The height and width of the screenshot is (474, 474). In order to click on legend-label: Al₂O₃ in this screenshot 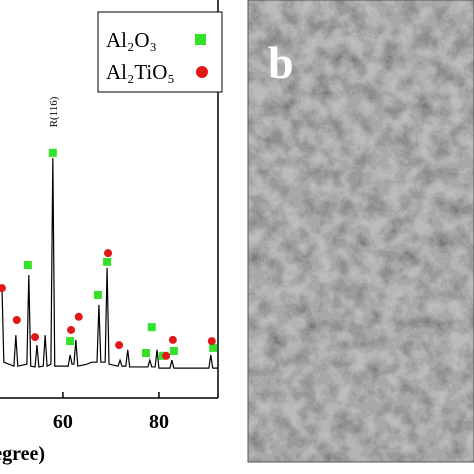, I will do `click(131, 40)`.